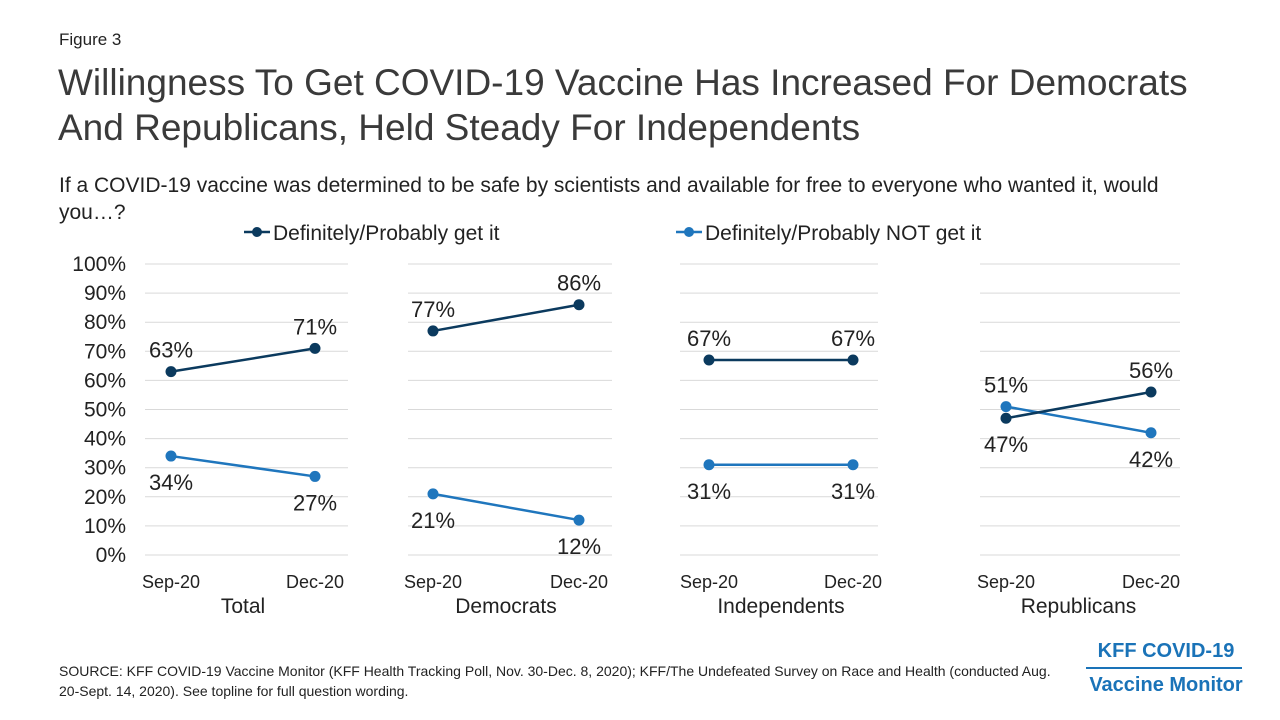 The height and width of the screenshot is (720, 1280). What do you see at coordinates (171, 350) in the screenshot?
I see `data-label-get: 63%` at bounding box center [171, 350].